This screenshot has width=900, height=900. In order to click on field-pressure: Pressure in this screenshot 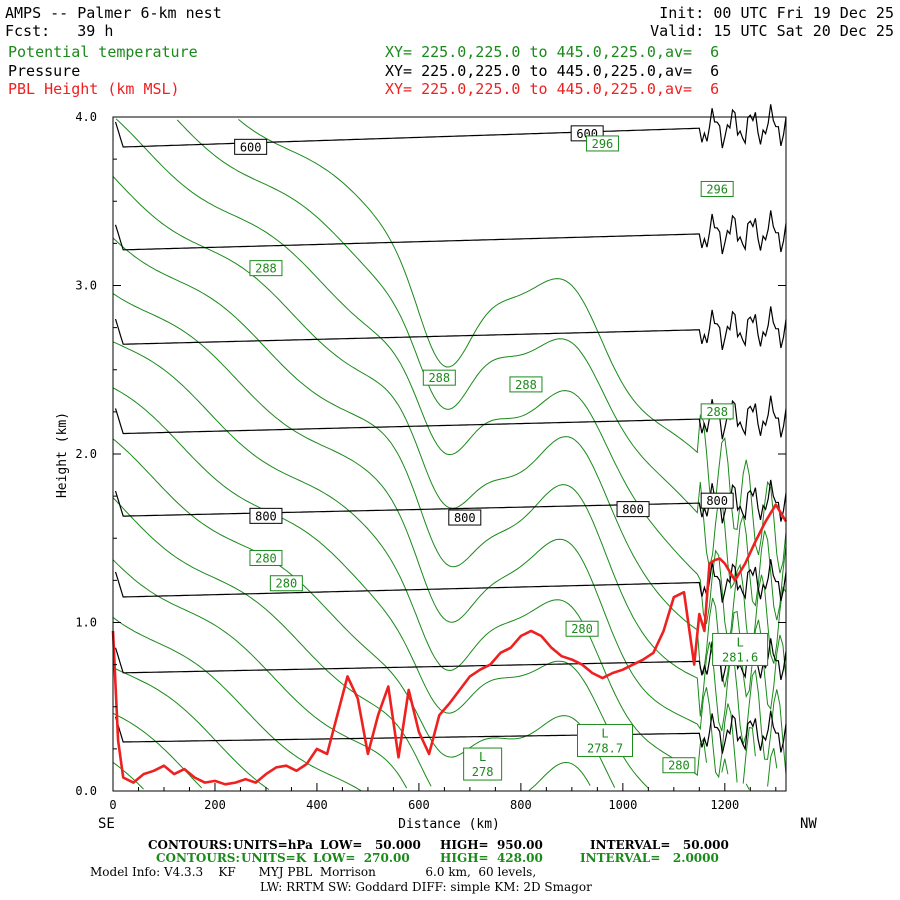, I will do `click(44, 71)`.